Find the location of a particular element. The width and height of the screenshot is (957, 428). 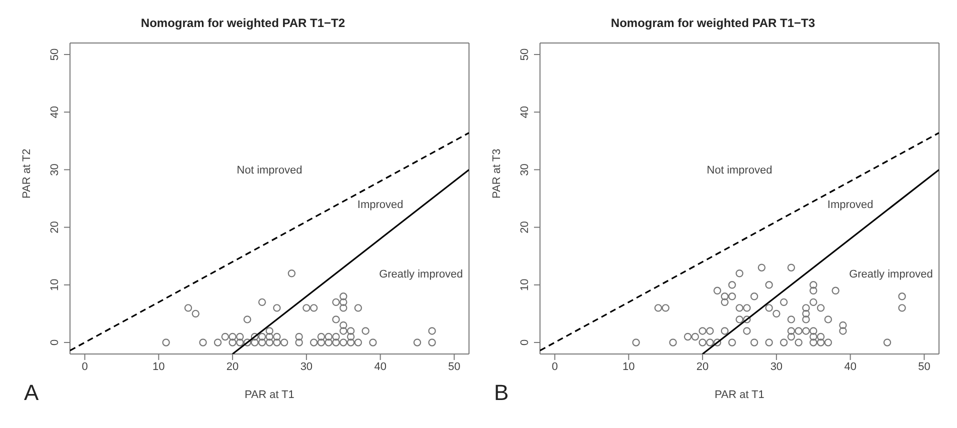

text: B is located at coordinates (501, 393).